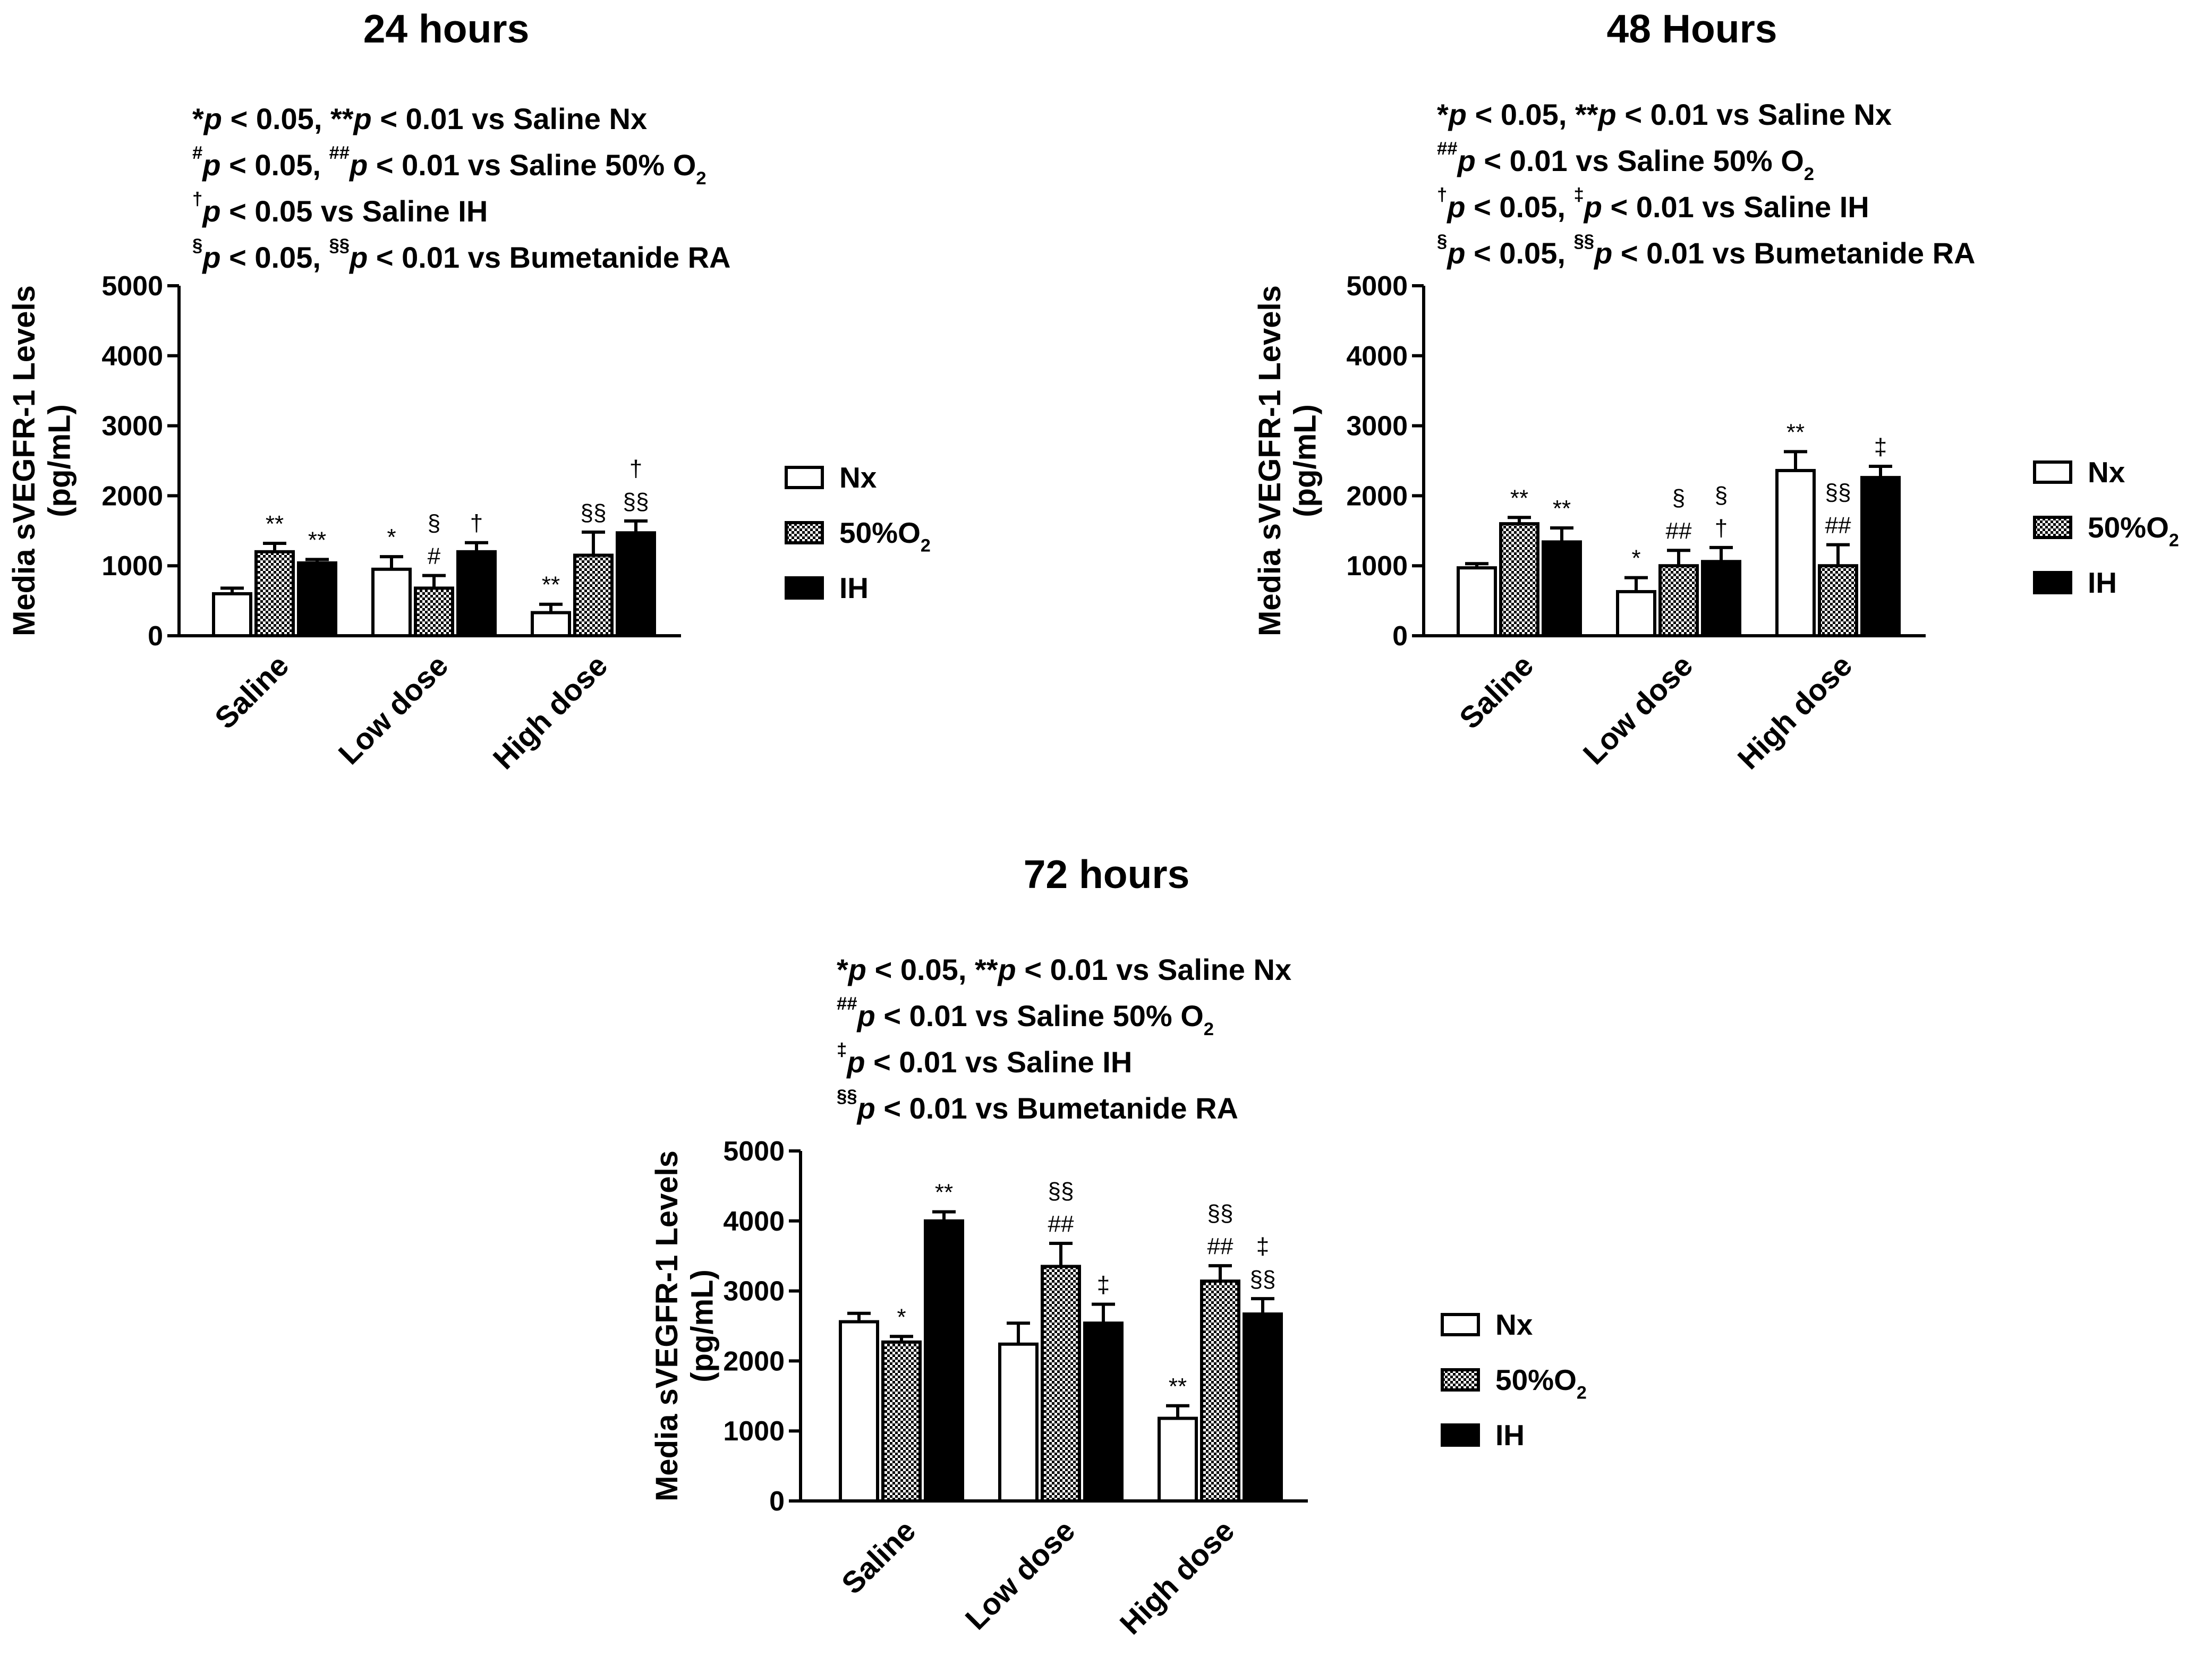  What do you see at coordinates (461, 254) in the screenshot?
I see `significance-note: §p < 0.05, §§p < 0.01 vs Bumetanide RA` at bounding box center [461, 254].